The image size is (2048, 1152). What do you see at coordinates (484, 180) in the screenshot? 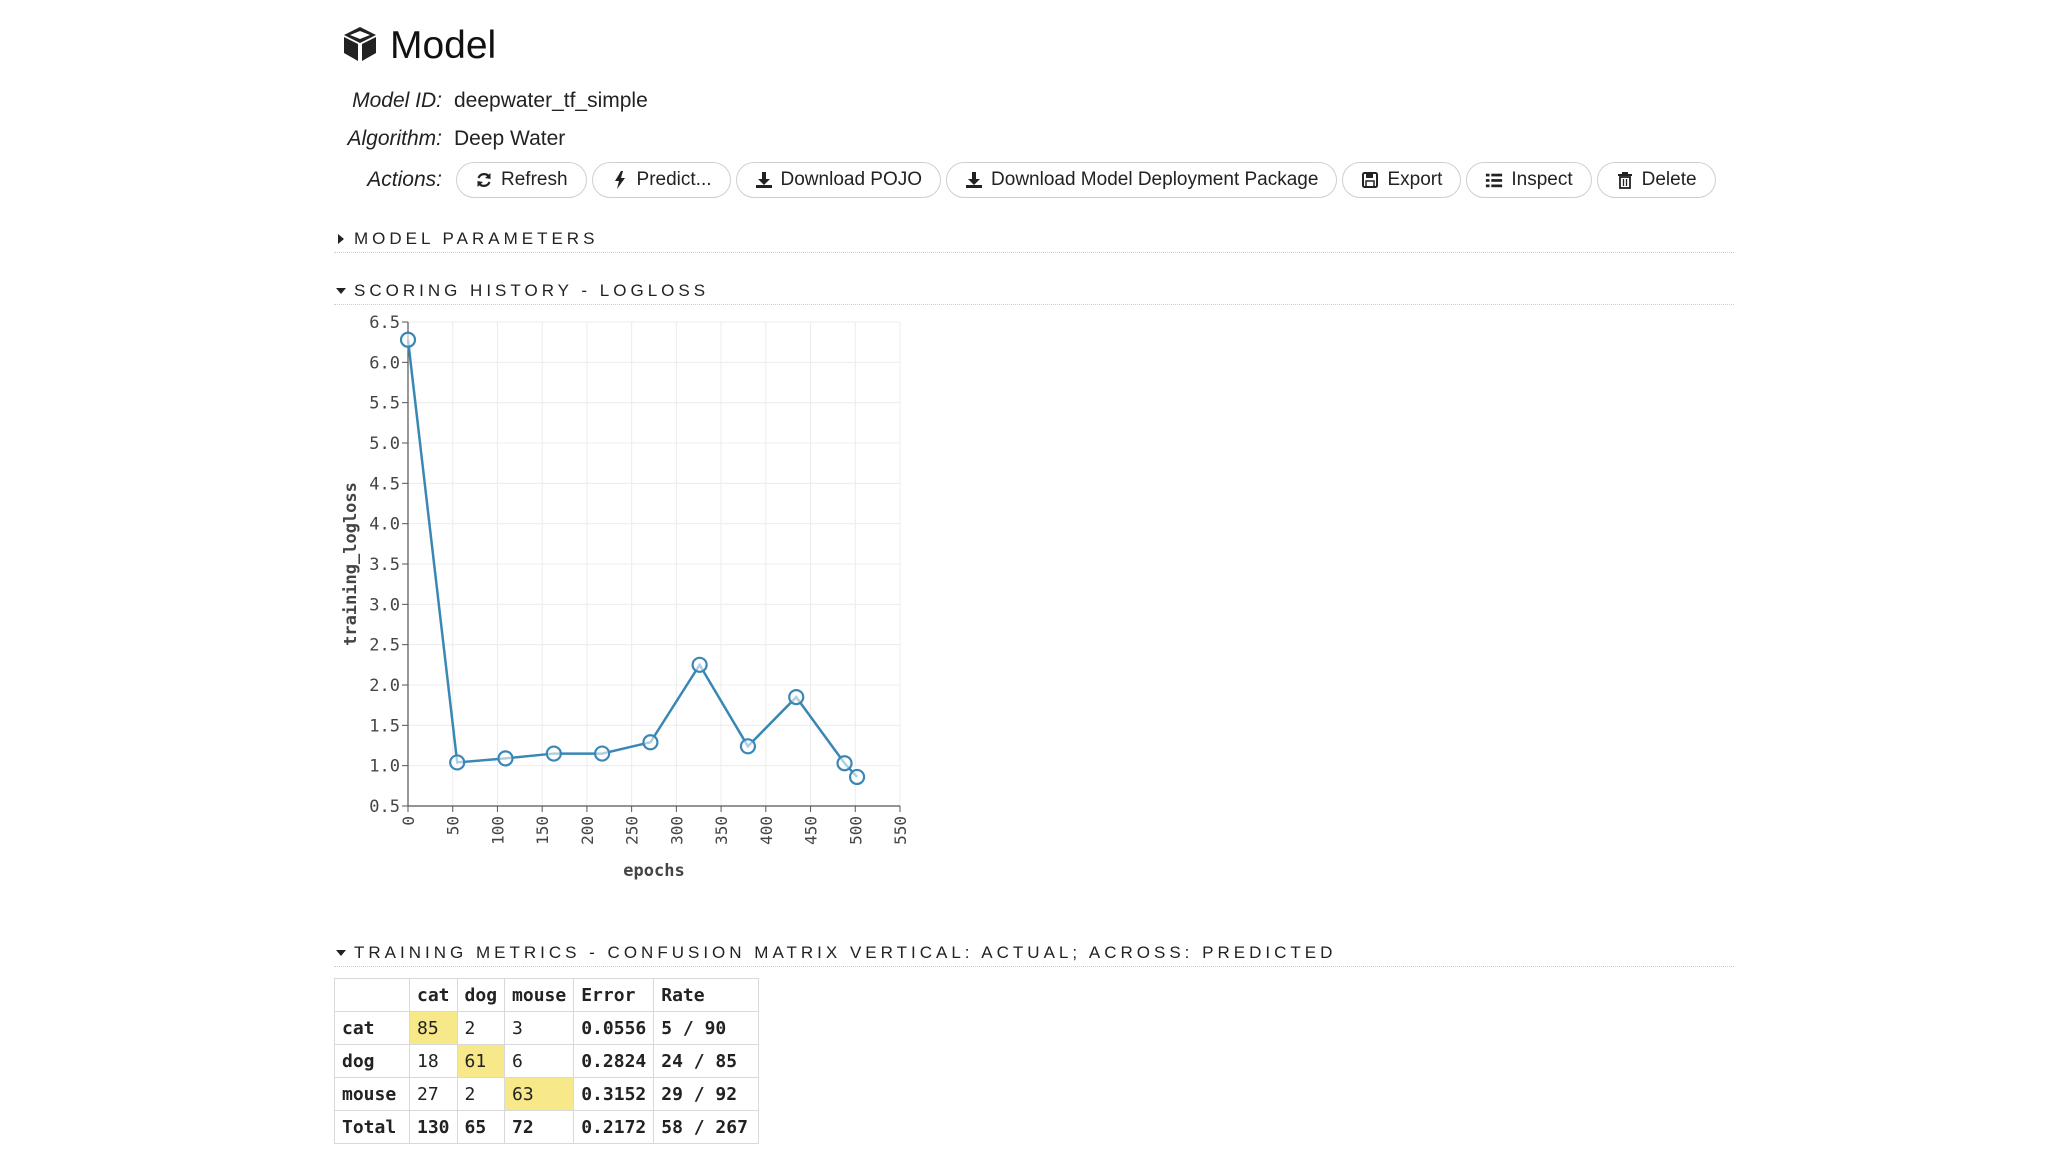
I see `refresh-icon` at bounding box center [484, 180].